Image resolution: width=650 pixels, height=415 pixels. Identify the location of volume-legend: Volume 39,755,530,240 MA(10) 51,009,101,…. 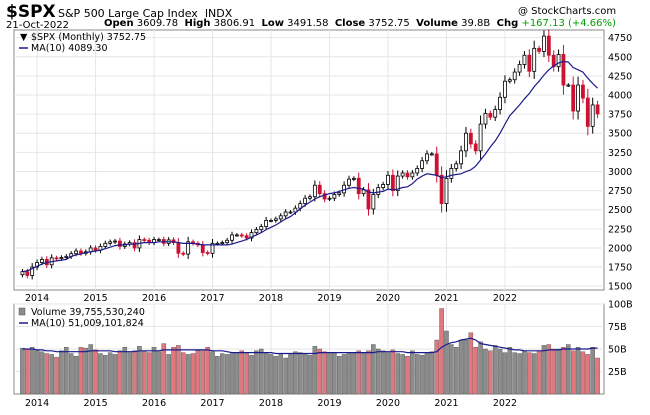
(81, 318).